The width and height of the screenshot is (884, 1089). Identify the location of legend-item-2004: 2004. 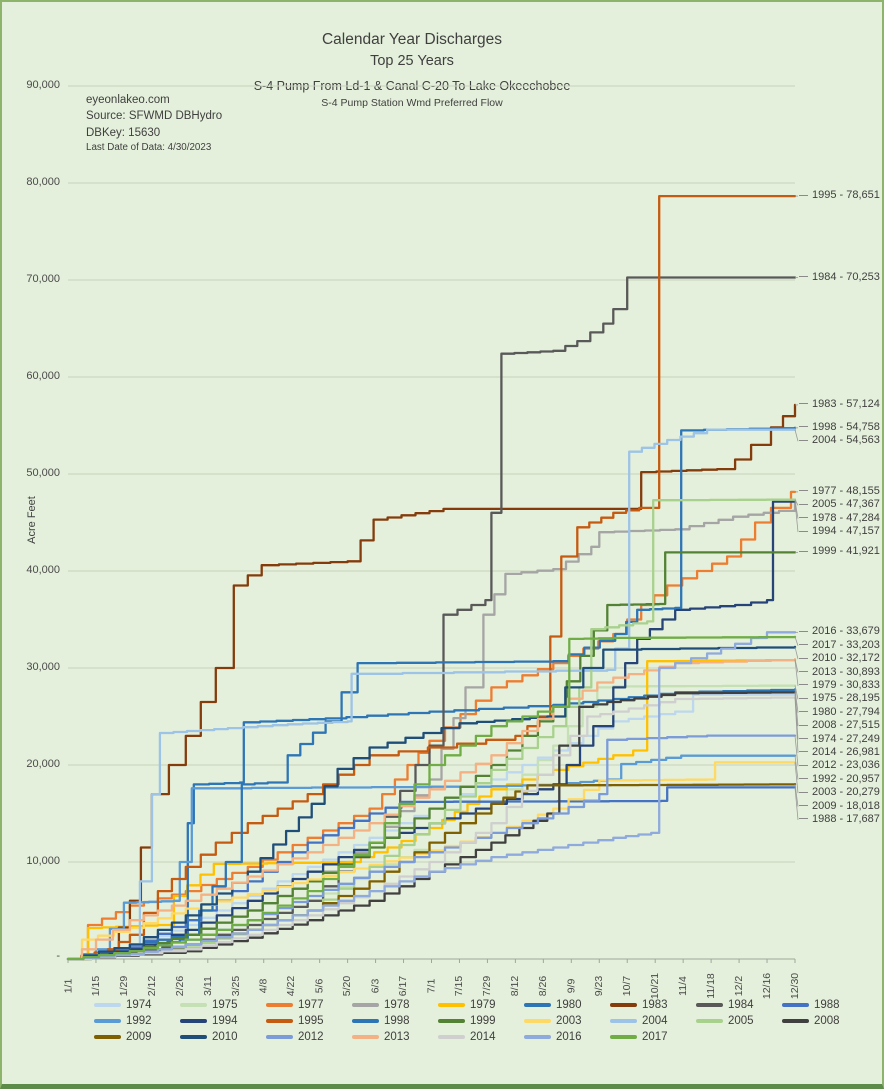
(653, 1021).